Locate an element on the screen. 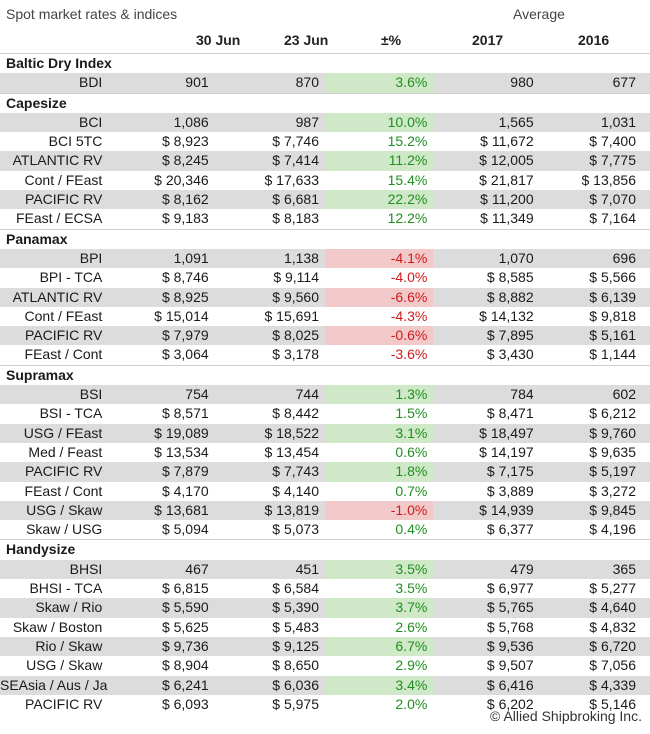  section-header: Panamax is located at coordinates (325, 238).